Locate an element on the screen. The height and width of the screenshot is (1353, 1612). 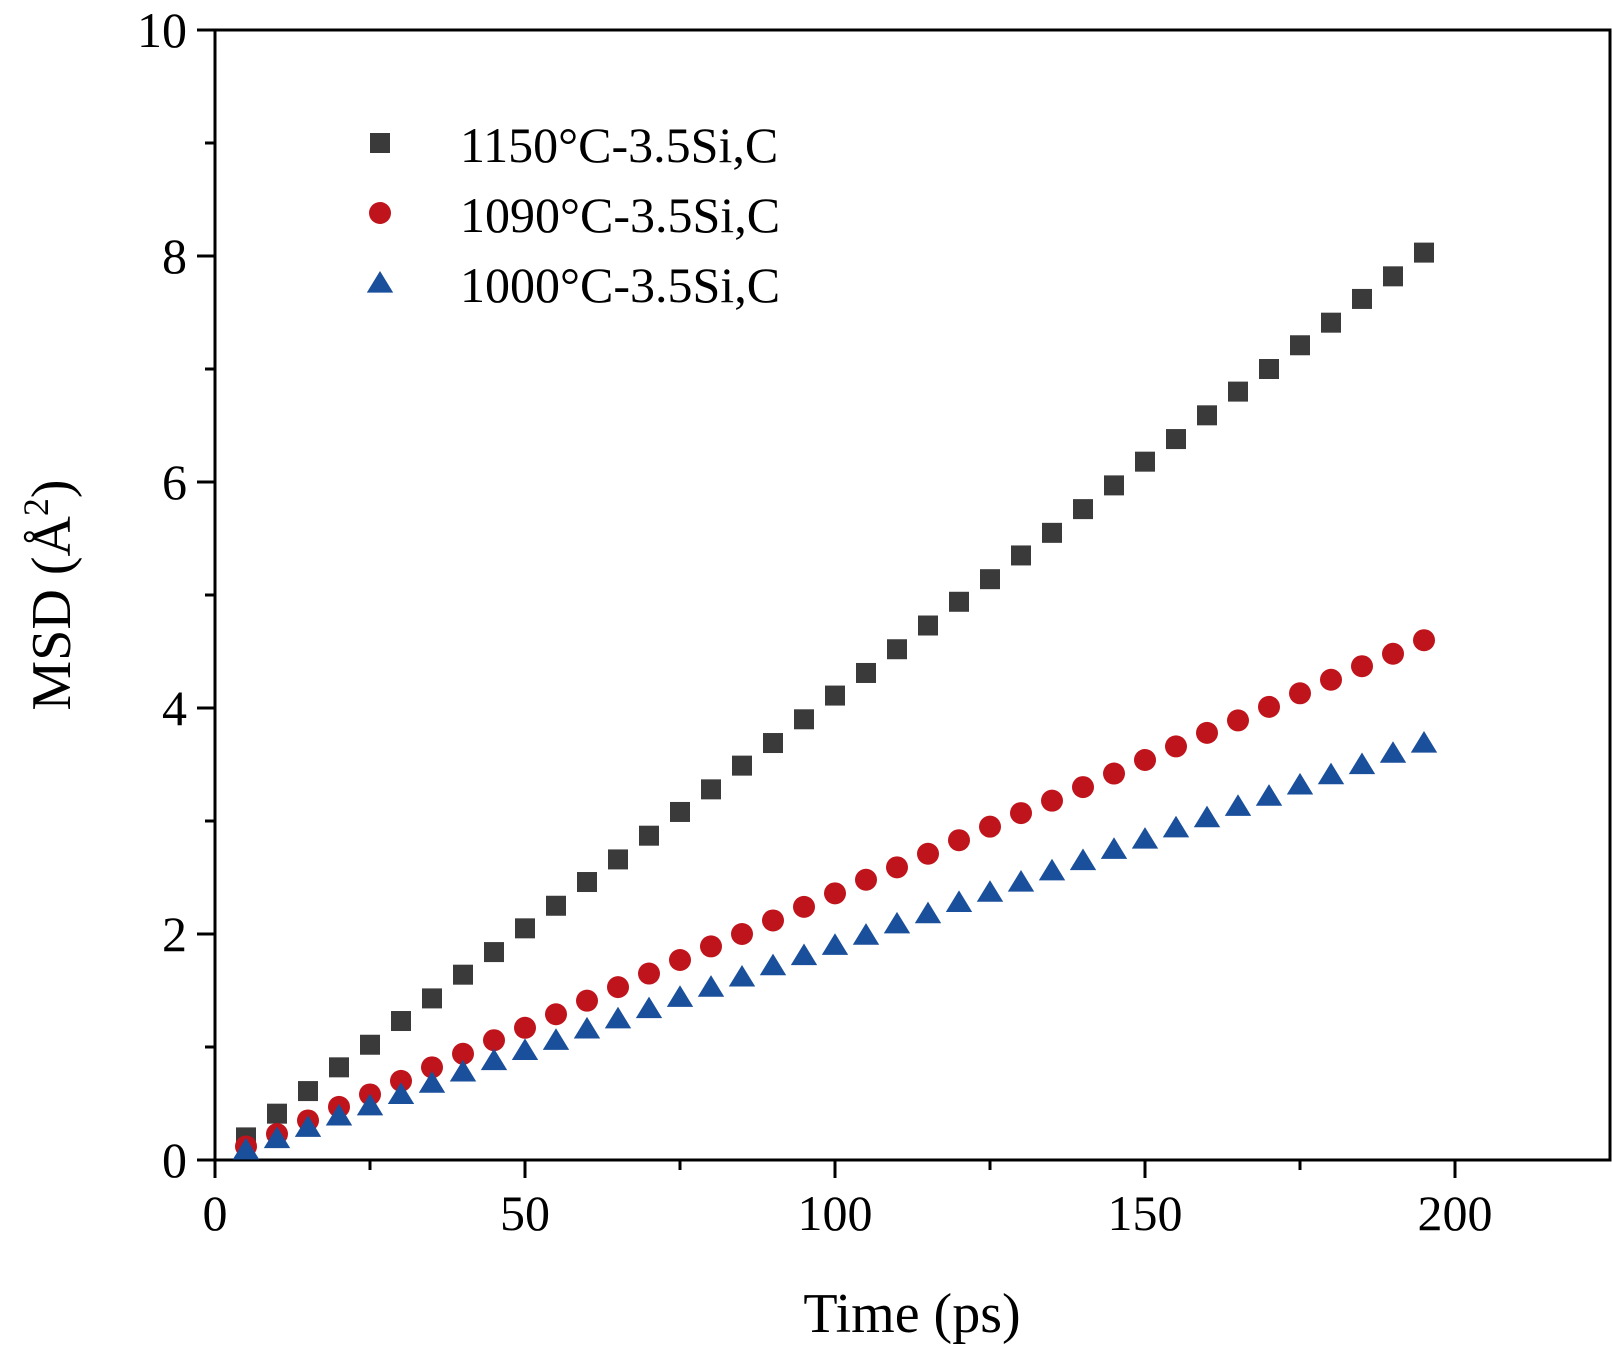
y-tick-label: 8 is located at coordinates (174, 256).